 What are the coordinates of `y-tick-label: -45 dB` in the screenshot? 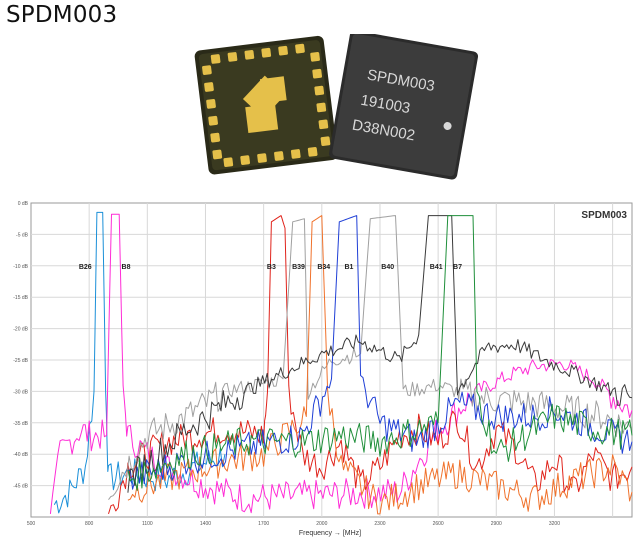 It's located at (20, 487).